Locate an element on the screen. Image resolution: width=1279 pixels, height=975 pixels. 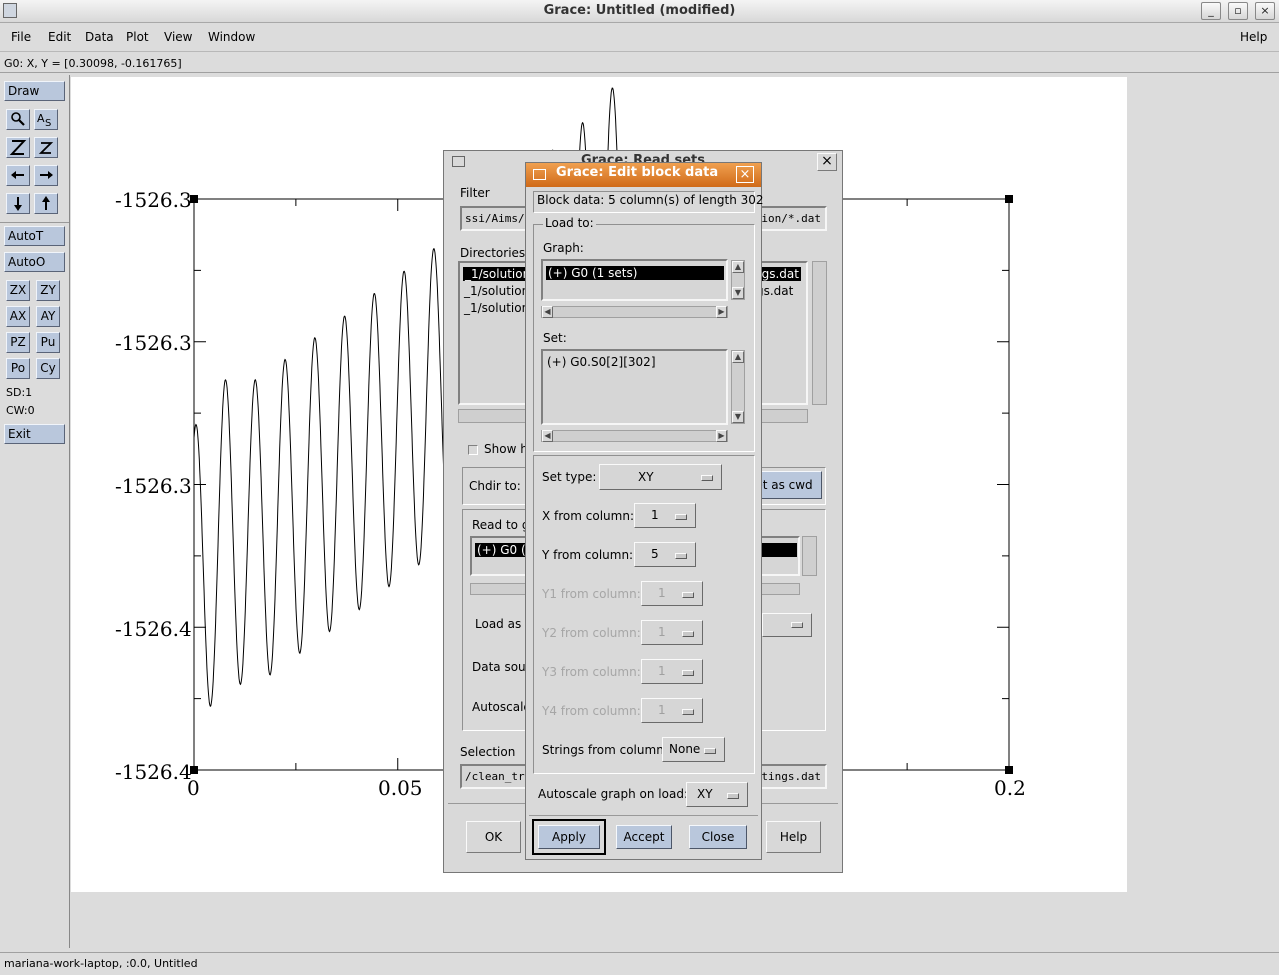
help-button: Help is located at coordinates (793, 837).